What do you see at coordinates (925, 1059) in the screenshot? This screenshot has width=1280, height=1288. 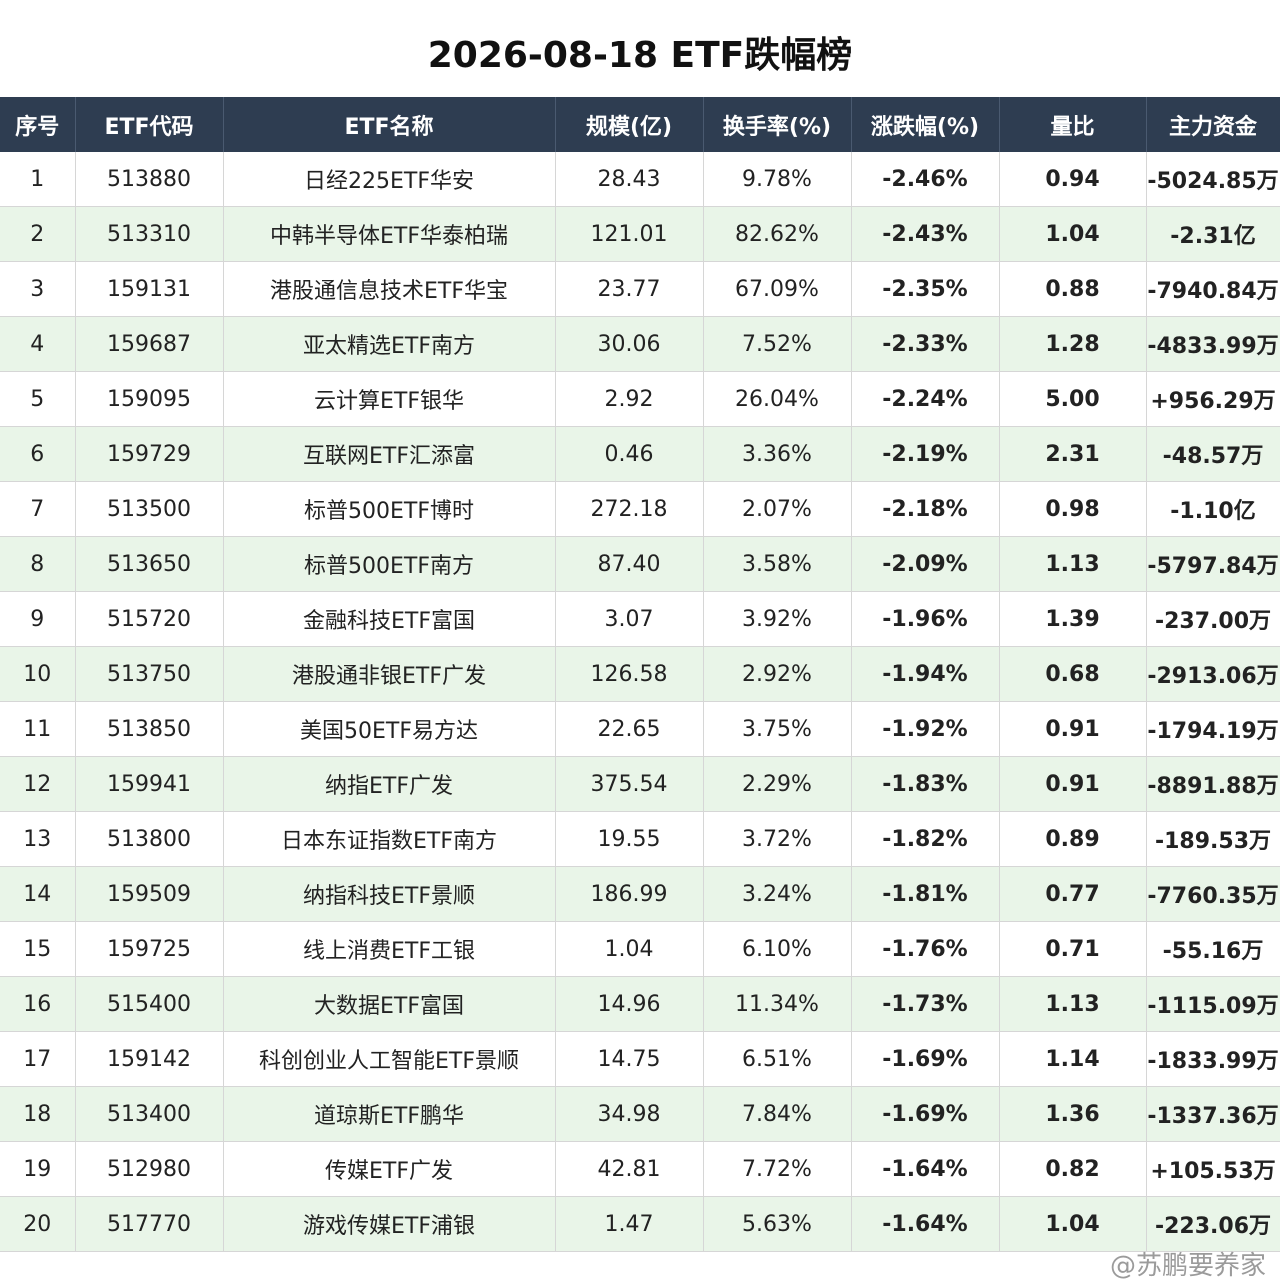 I see `cell-change: -1.69%` at bounding box center [925, 1059].